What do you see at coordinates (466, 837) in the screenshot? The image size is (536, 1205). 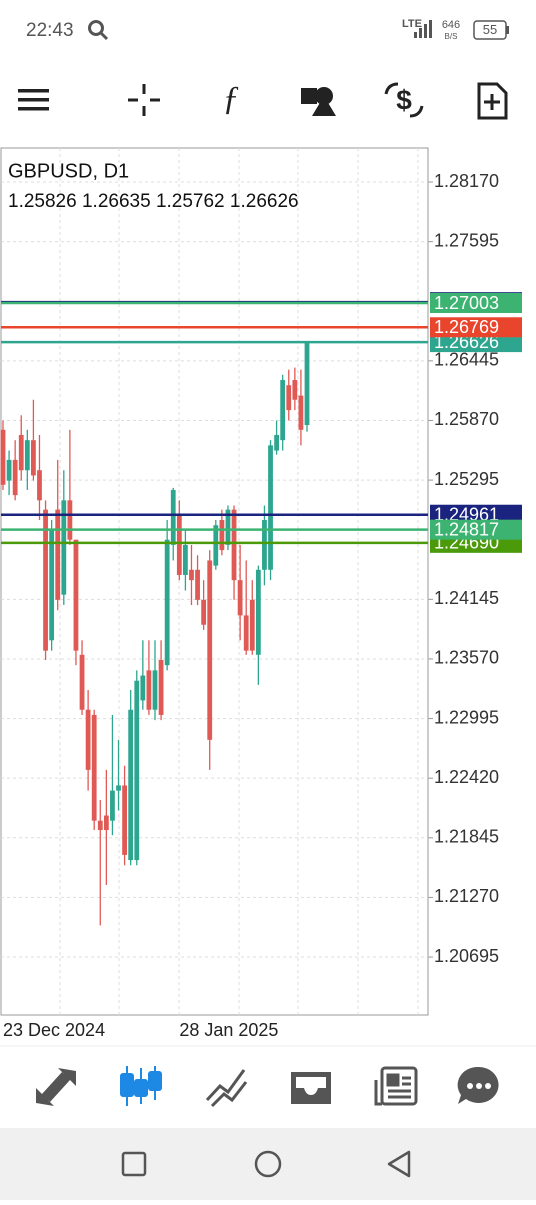 I see `y-tick-label: 1.21845` at bounding box center [466, 837].